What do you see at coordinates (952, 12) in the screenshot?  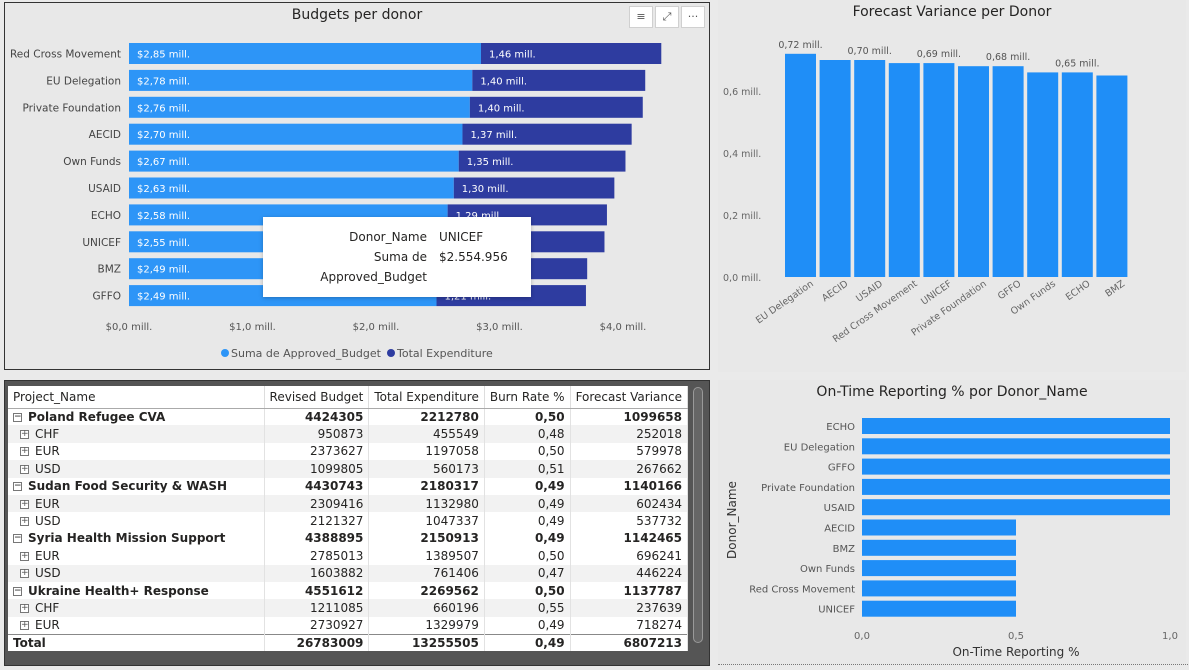 I see `forecast-chart-title: Forecast Variance per Donor` at bounding box center [952, 12].